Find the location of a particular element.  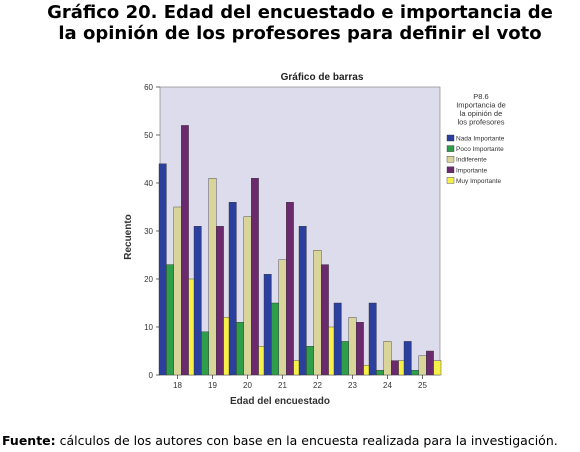

legend-title-line: la opinión de is located at coordinates (481, 113).